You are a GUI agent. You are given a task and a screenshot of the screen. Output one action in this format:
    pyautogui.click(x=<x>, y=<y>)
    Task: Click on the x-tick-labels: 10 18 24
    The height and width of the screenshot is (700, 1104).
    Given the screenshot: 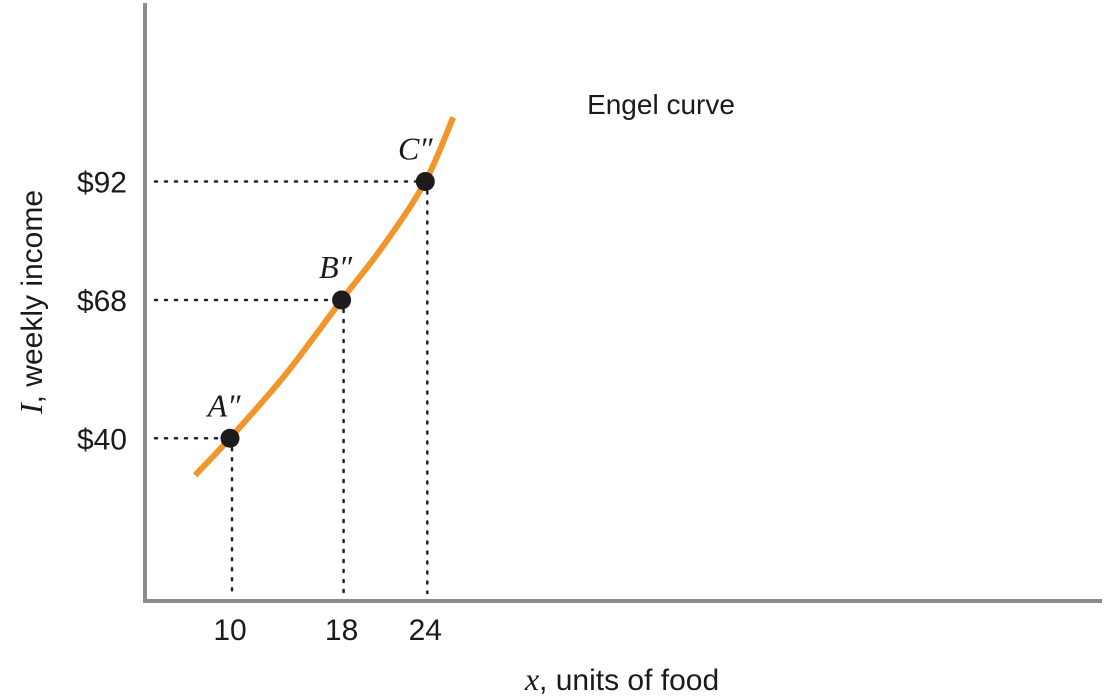 What is the action you would take?
    pyautogui.click(x=327, y=630)
    